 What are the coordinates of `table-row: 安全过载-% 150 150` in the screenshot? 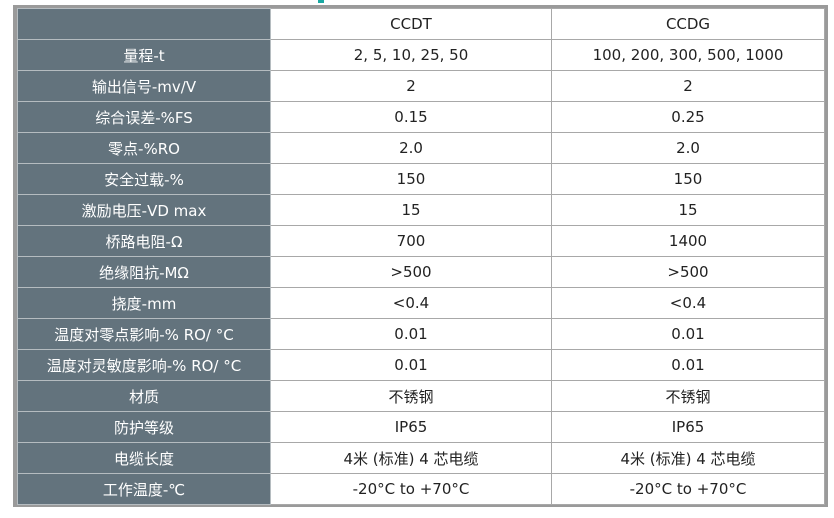 It's located at (421, 179).